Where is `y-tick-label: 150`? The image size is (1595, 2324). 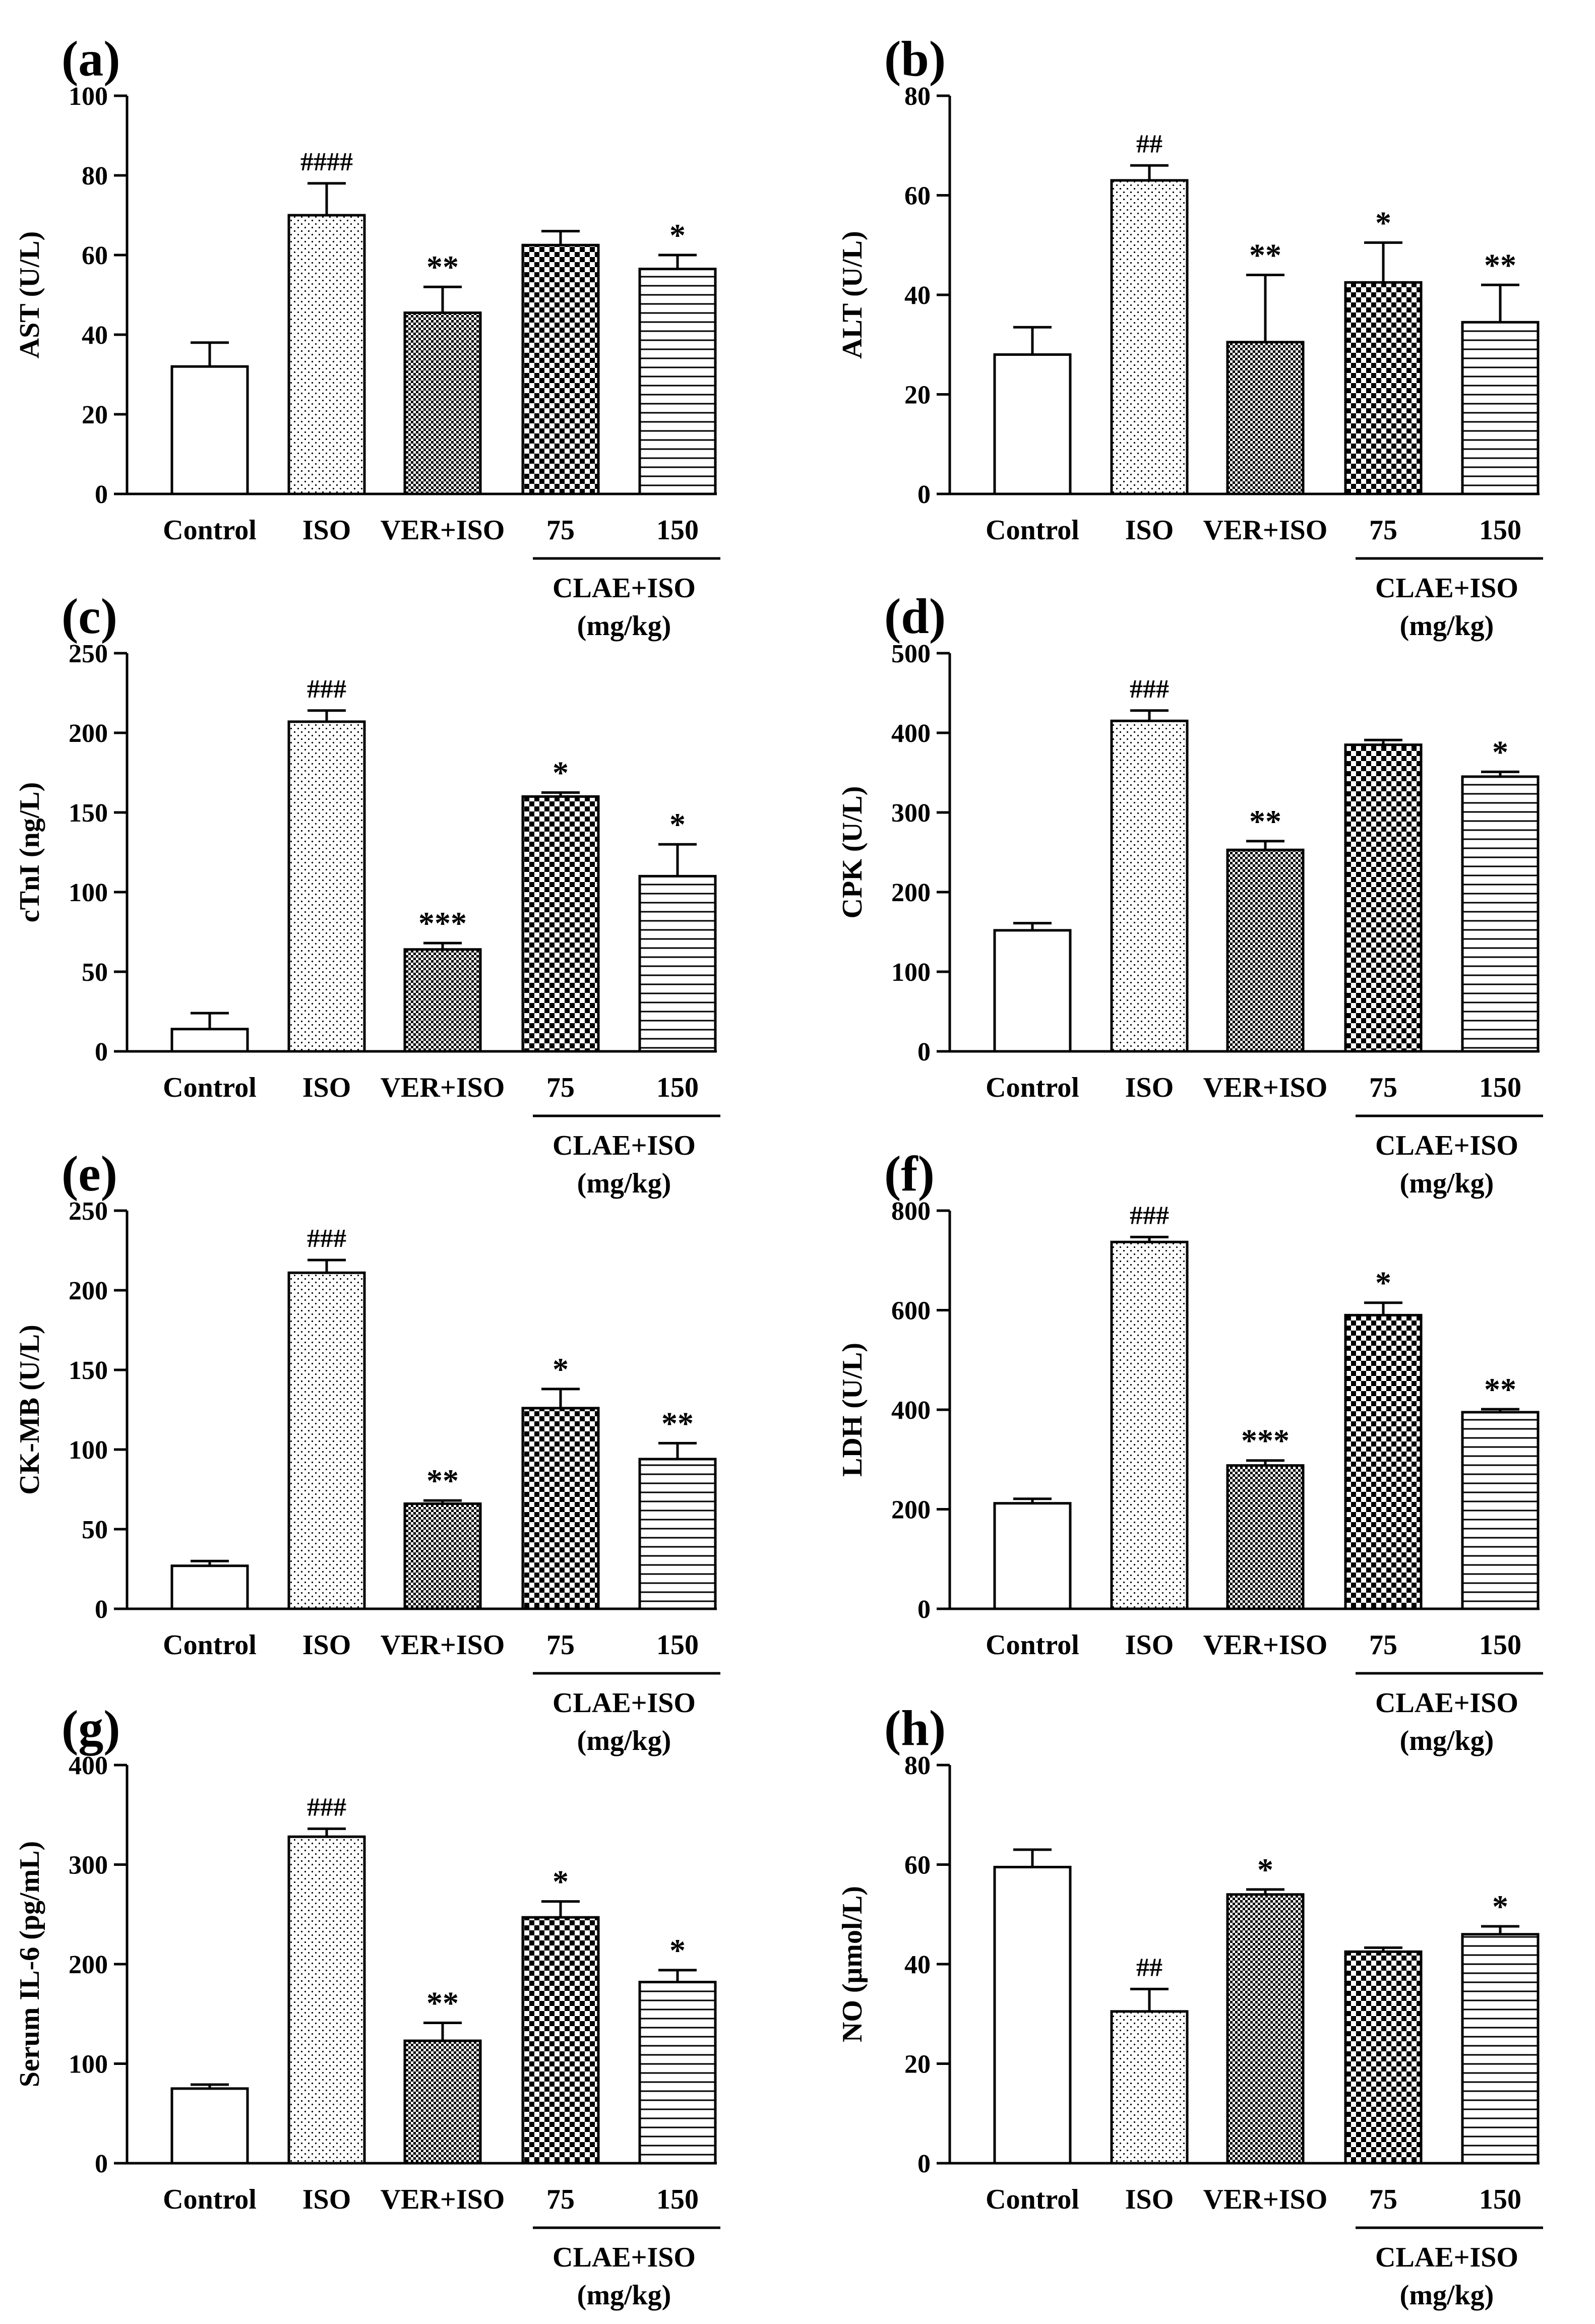
y-tick-label: 150 is located at coordinates (88, 1371).